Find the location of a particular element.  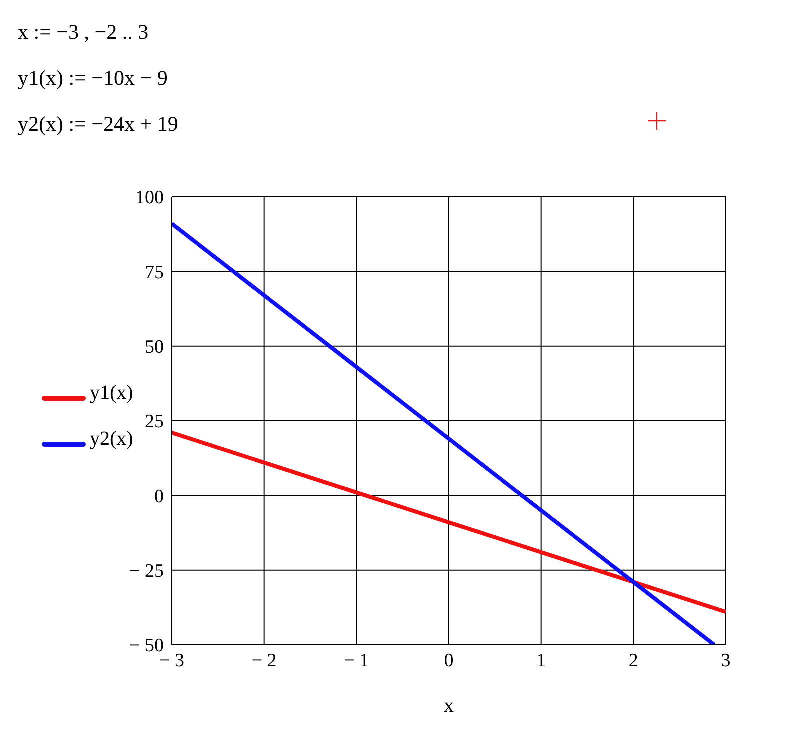

x-tick-label: 0 is located at coordinates (449, 661).